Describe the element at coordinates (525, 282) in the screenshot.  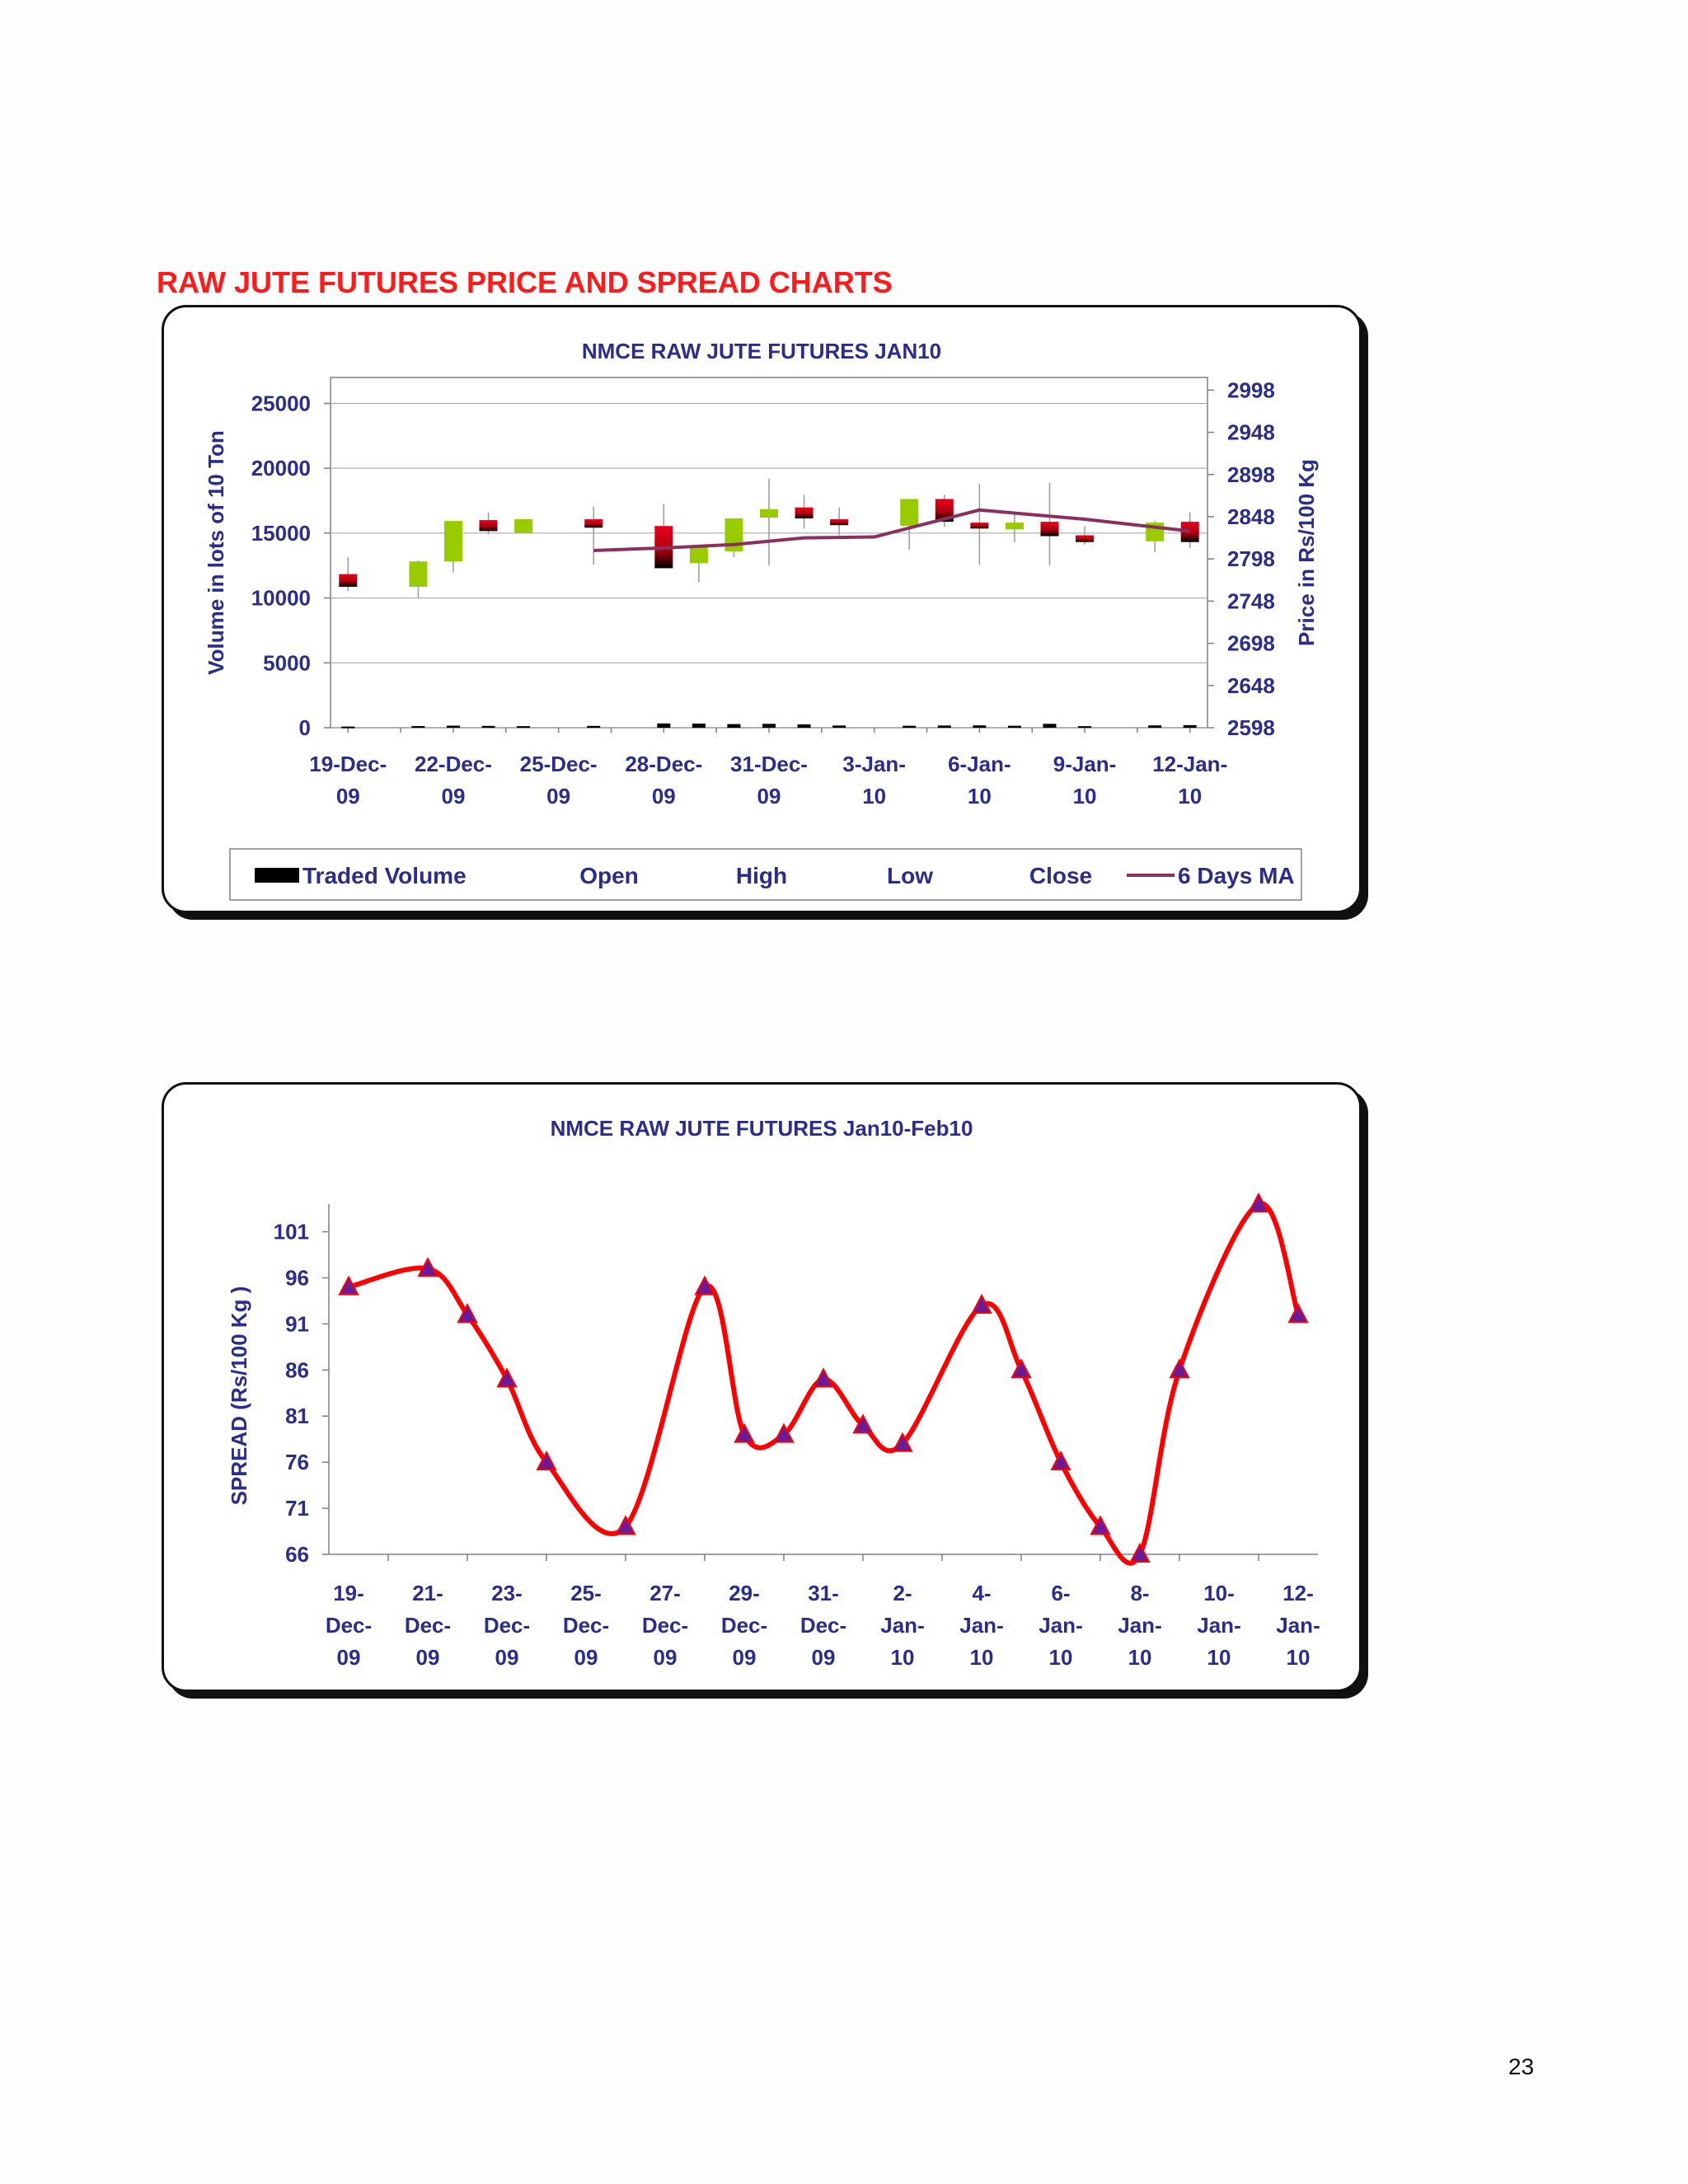
I see `page-heading: RAW JUTE FUTURES PRICE AND SPREAD CHARTS` at that location.